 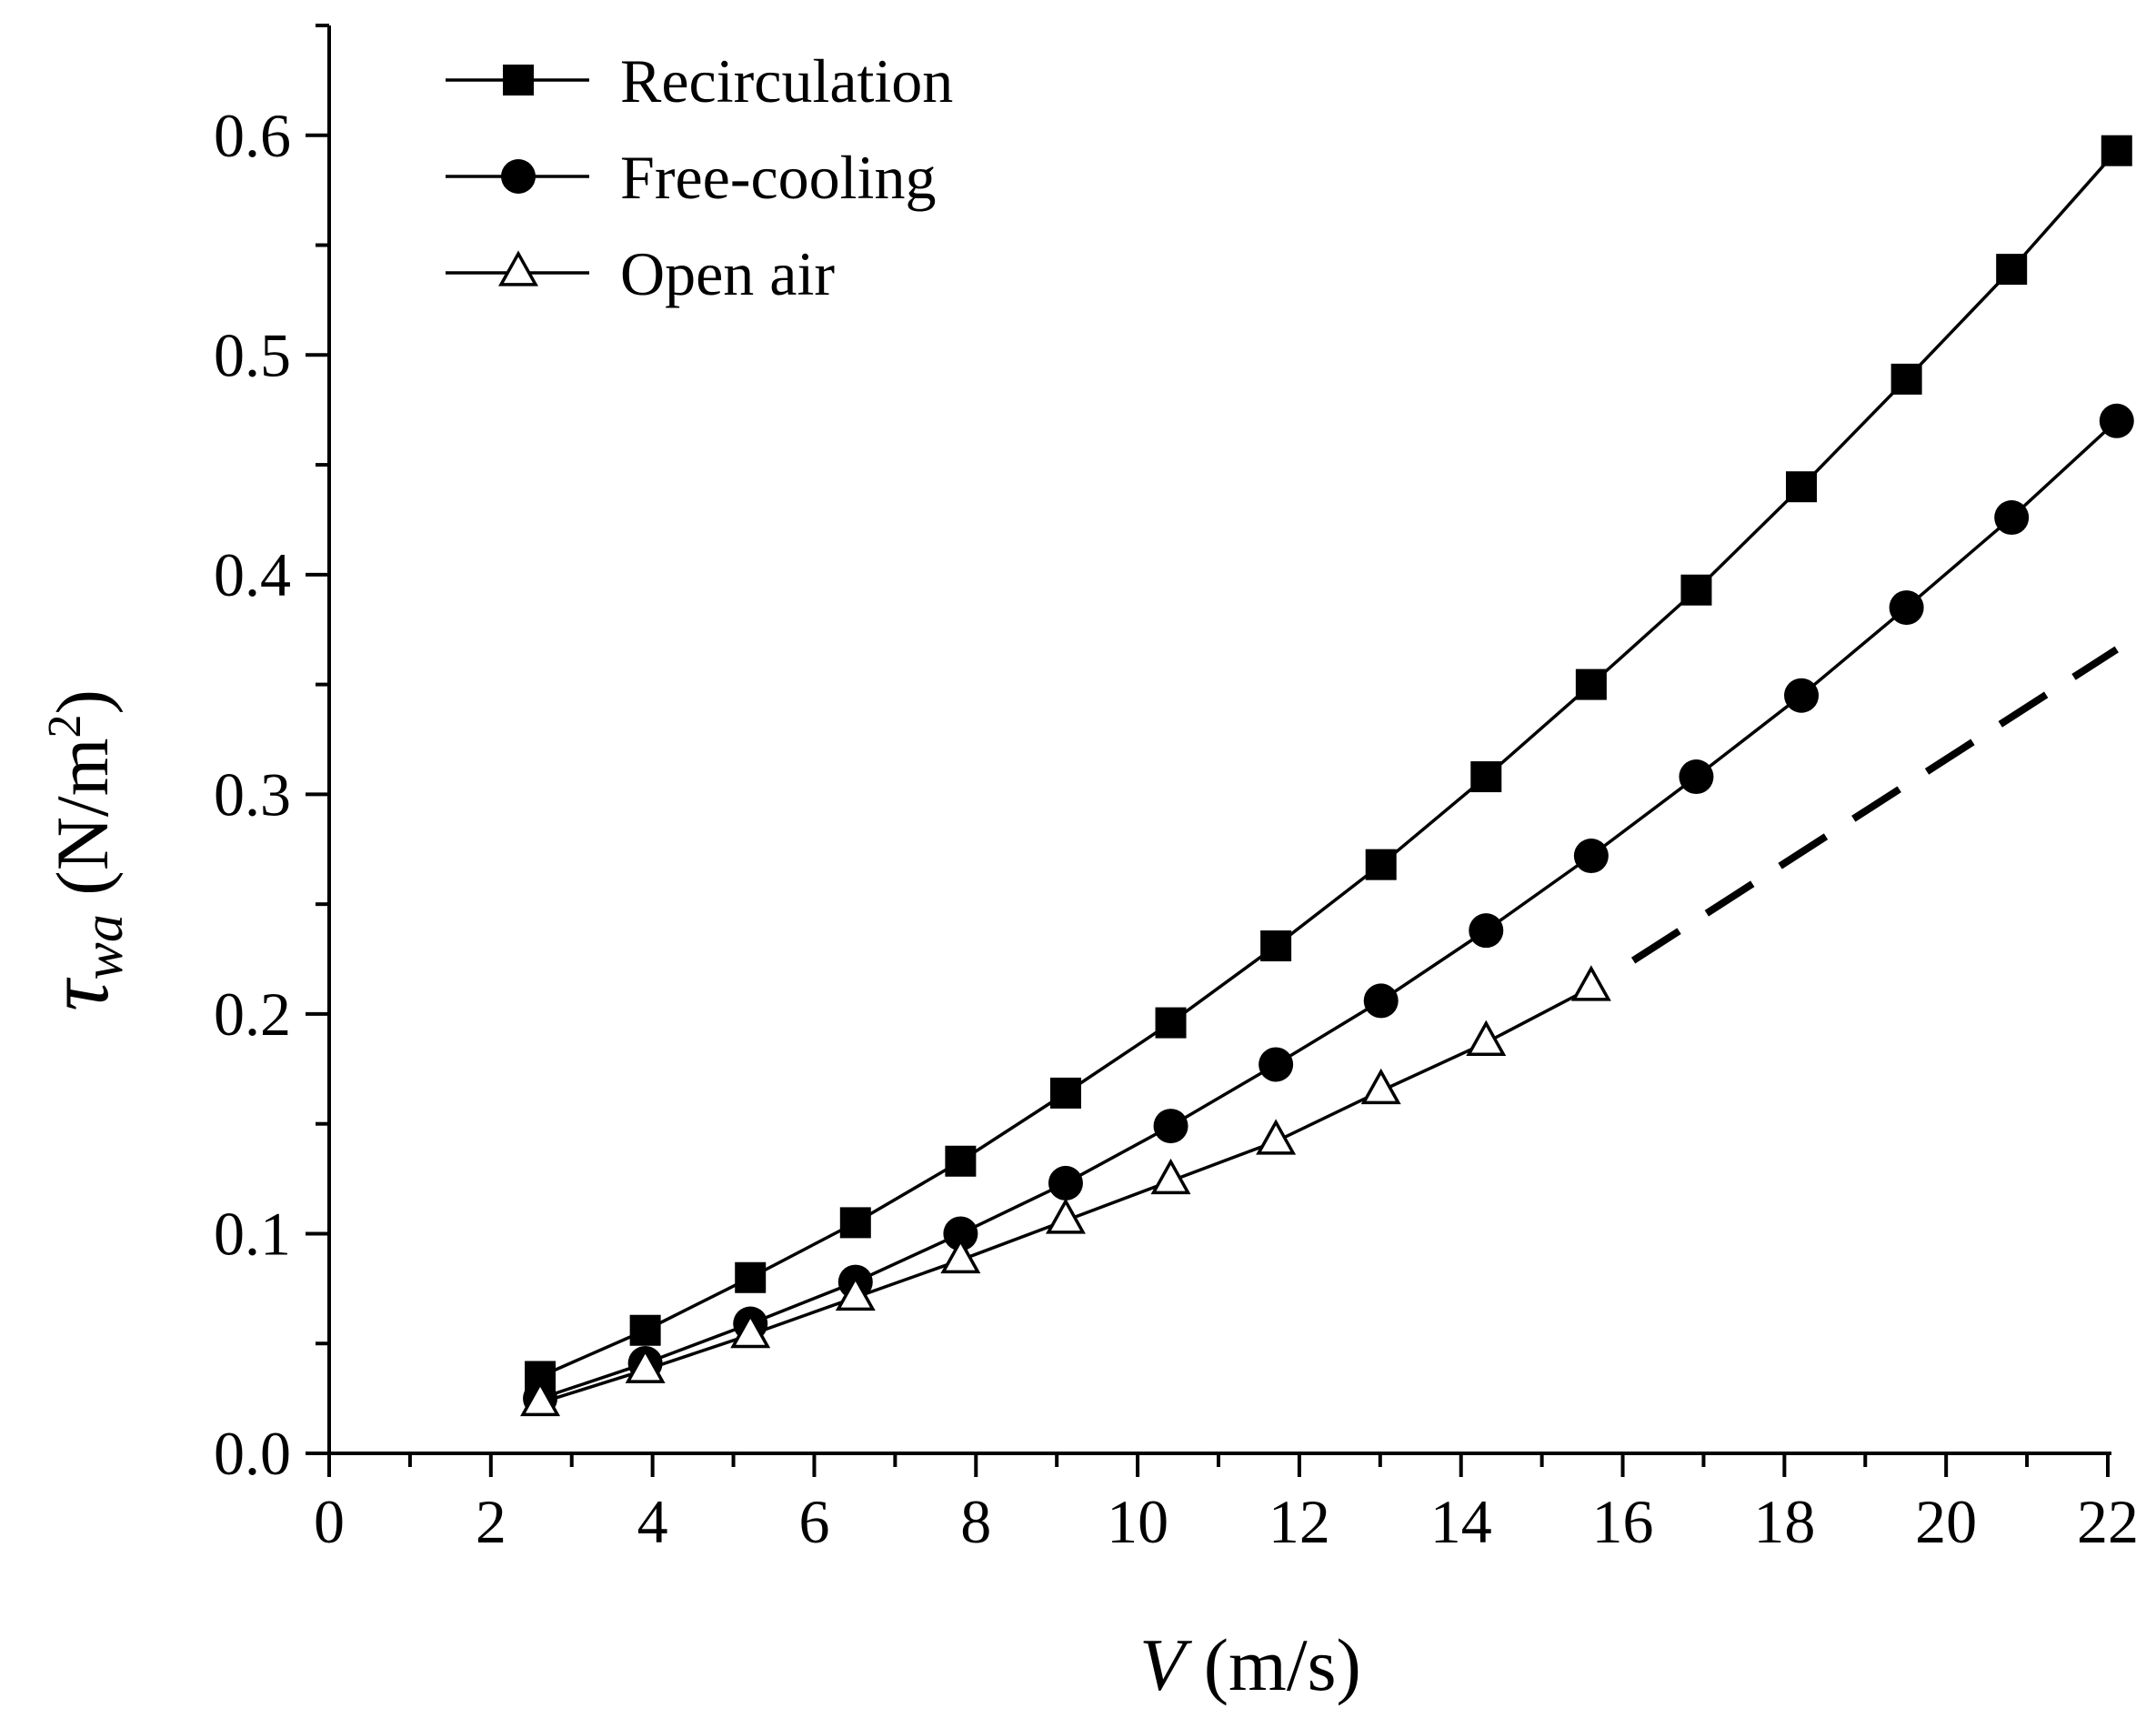 I want to click on y-tick-label: 0.0, so click(x=252, y=1453).